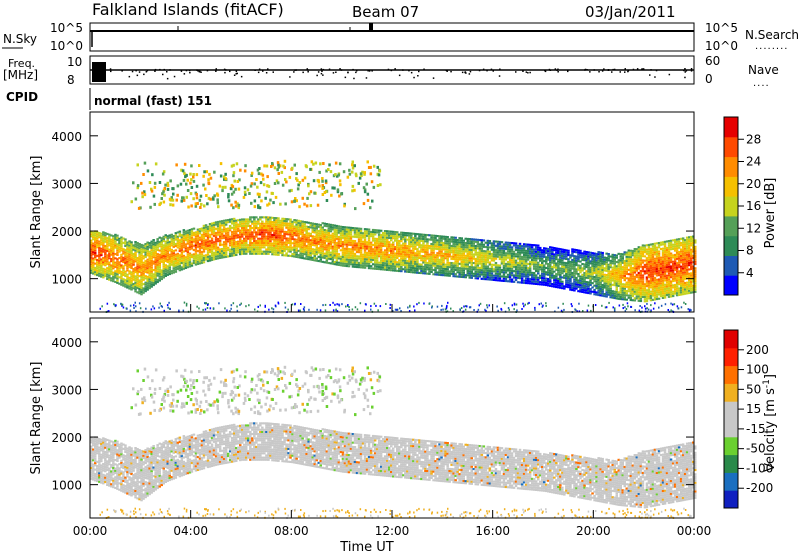 The width and height of the screenshot is (800, 554). What do you see at coordinates (721, 28) in the screenshot?
I see `nsearch-tick-top: 10^5` at bounding box center [721, 28].